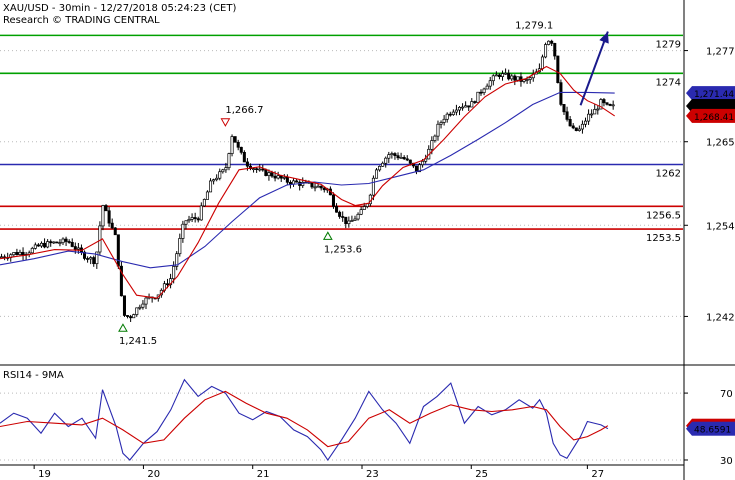 The width and height of the screenshot is (735, 480). Describe the element at coordinates (712, 431) in the screenshot. I see `price-badge-label: 48.6591` at that location.